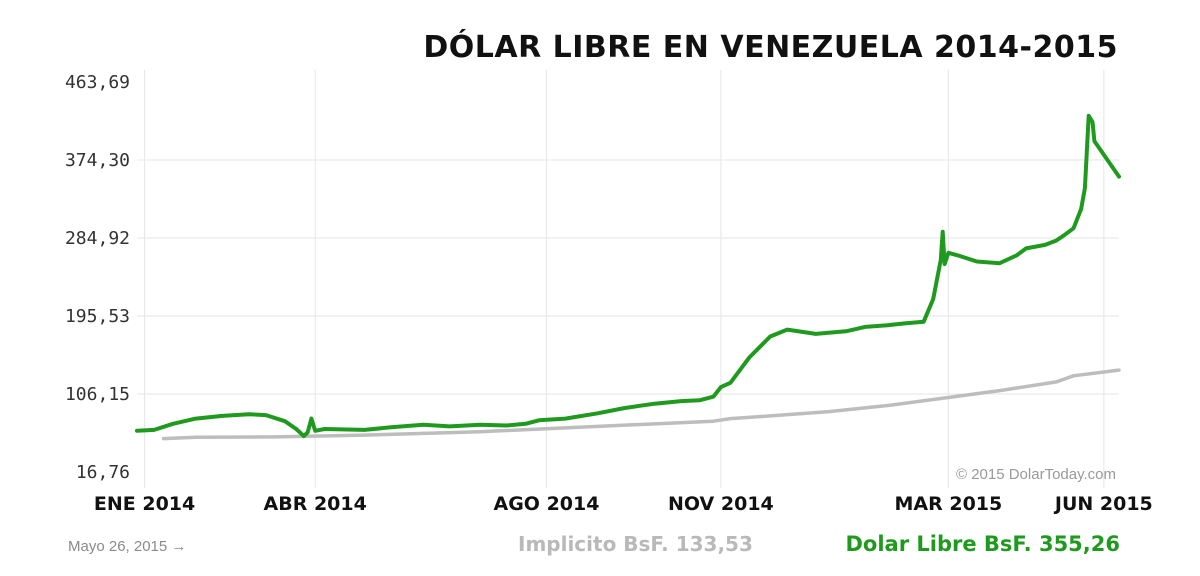  I want to click on x-tick-label: MAR 2015, so click(949, 504).